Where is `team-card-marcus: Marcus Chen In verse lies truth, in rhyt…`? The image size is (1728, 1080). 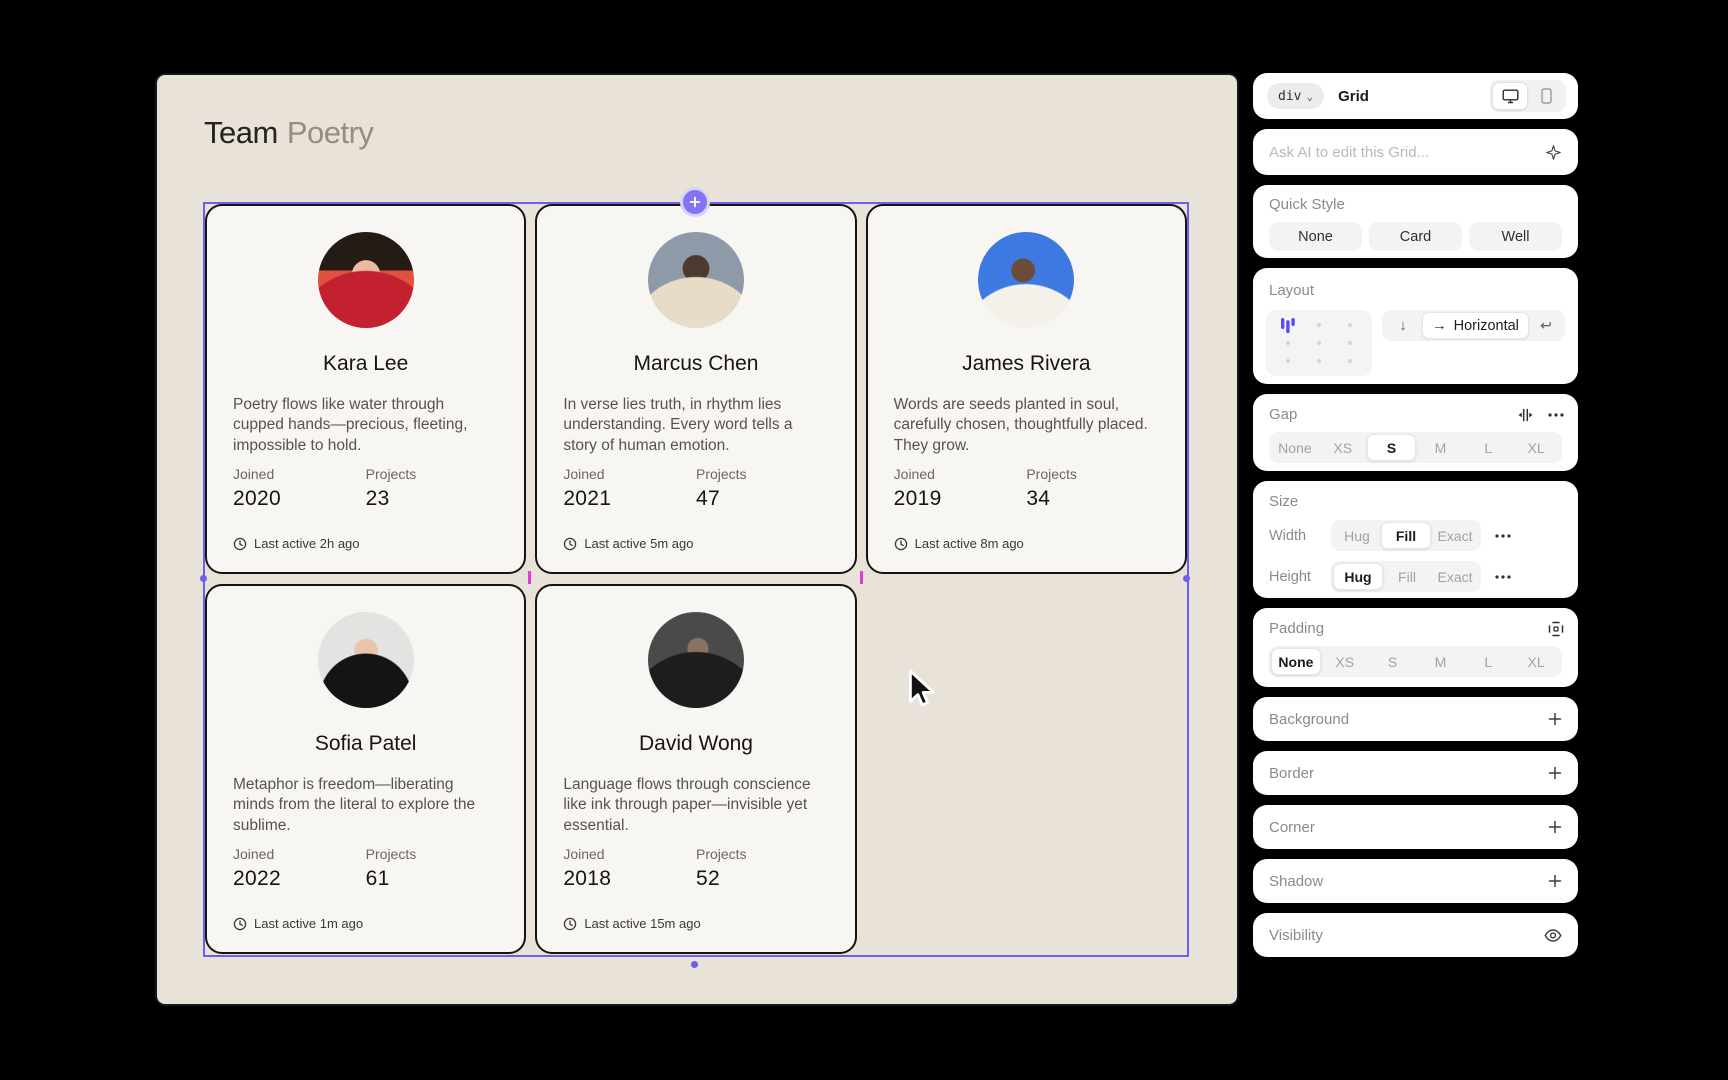 team-card-marcus: Marcus Chen In verse lies truth, in rhyt… is located at coordinates (696, 389).